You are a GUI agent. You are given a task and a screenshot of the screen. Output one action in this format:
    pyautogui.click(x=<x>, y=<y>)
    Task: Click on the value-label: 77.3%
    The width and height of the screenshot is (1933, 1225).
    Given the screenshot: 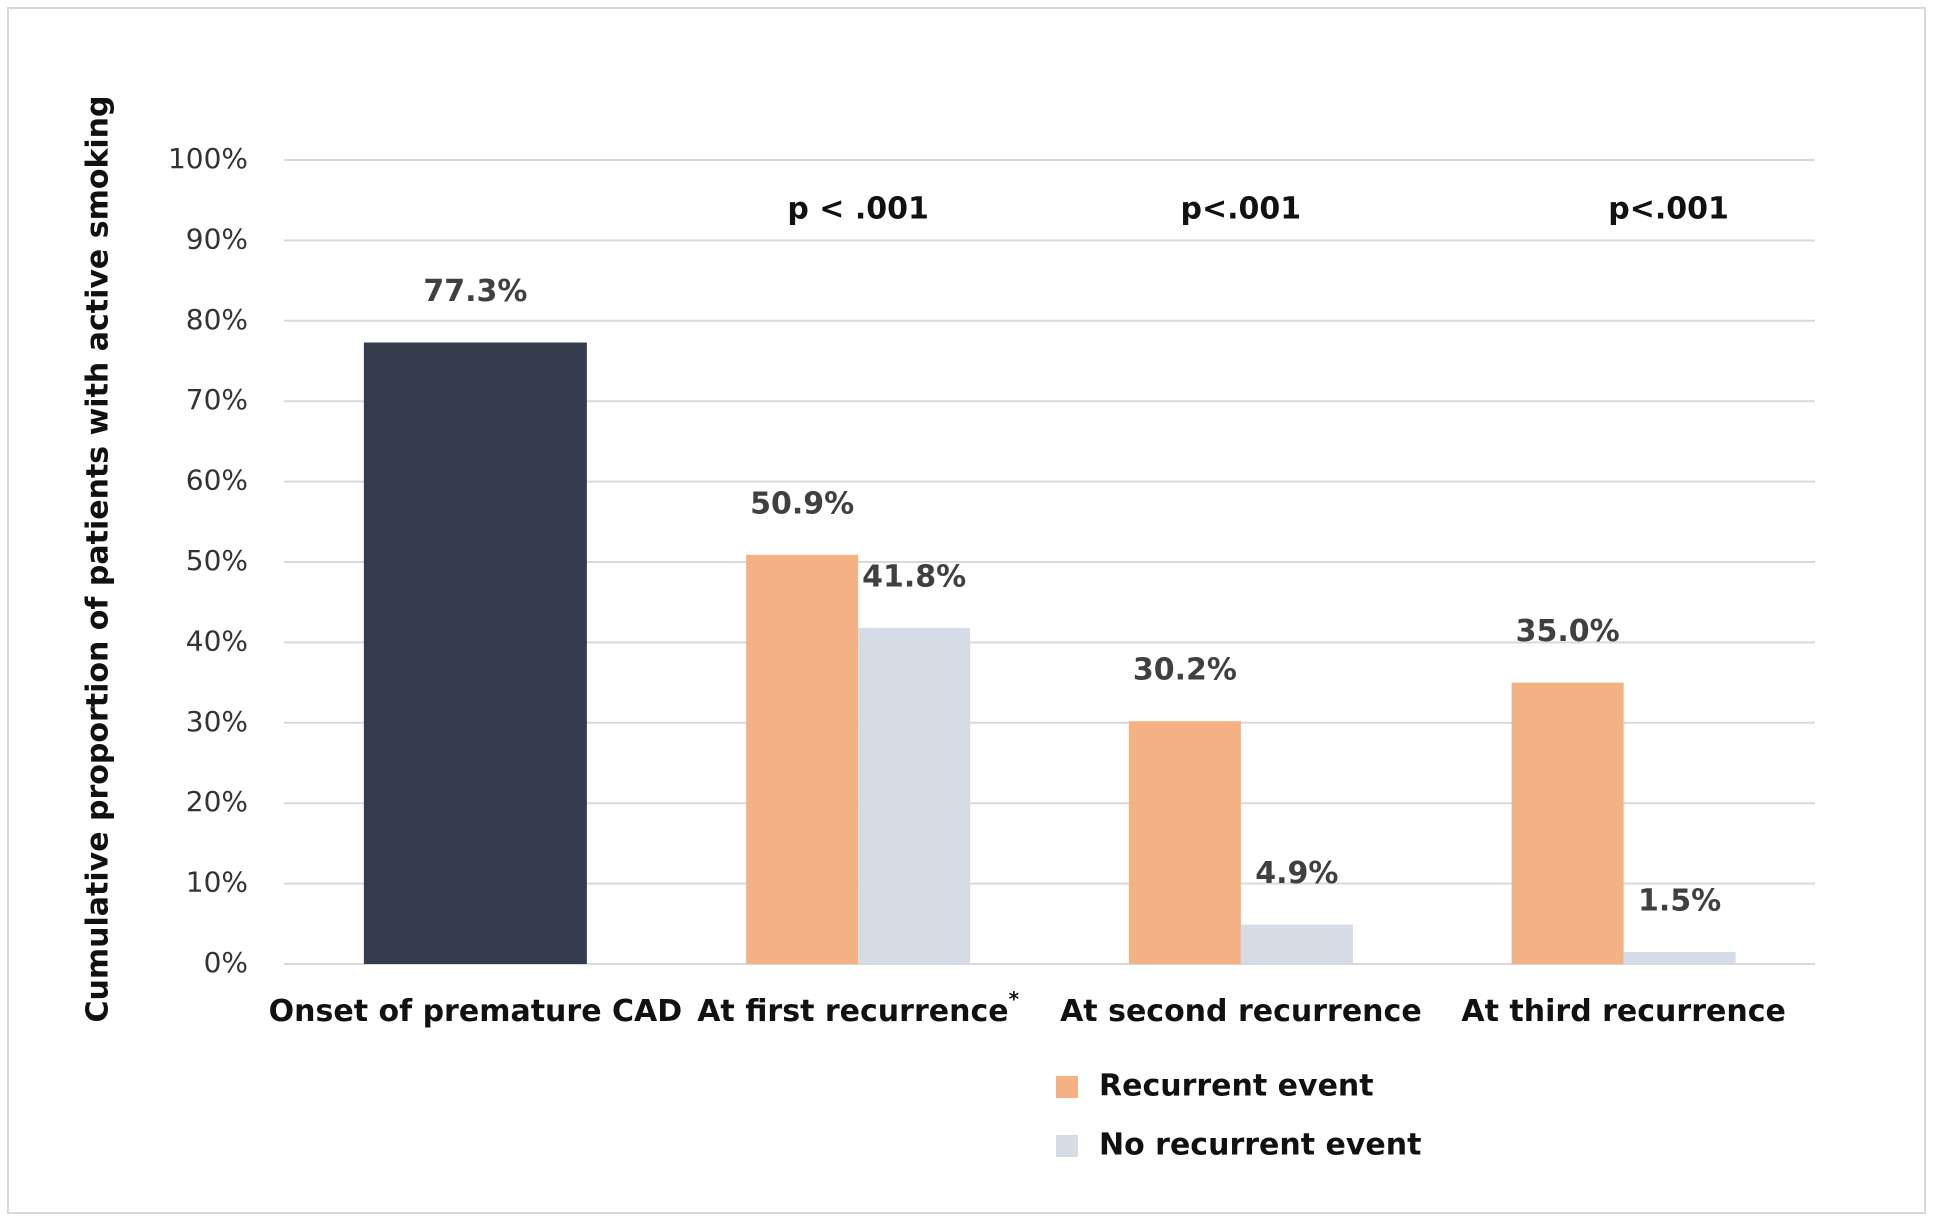 What is the action you would take?
    pyautogui.click(x=475, y=291)
    